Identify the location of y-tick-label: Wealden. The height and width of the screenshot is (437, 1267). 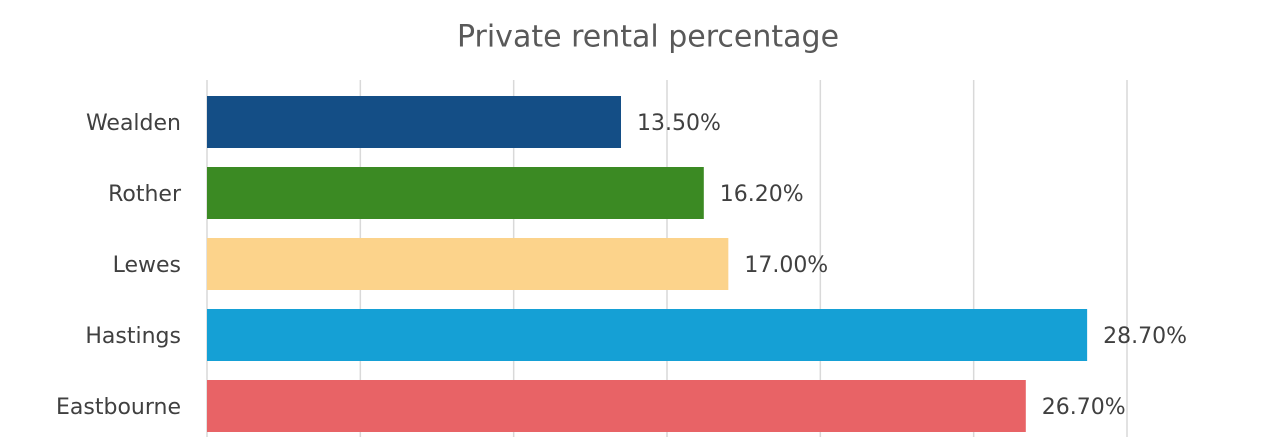
(133, 123).